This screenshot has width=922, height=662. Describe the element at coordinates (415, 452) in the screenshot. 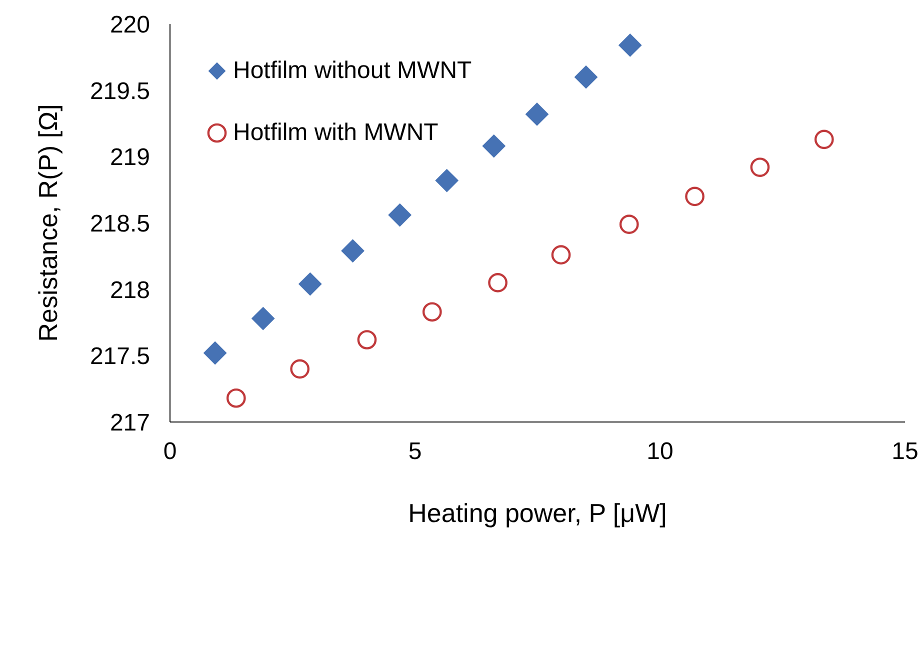

I see `x-tick-label: 5` at that location.